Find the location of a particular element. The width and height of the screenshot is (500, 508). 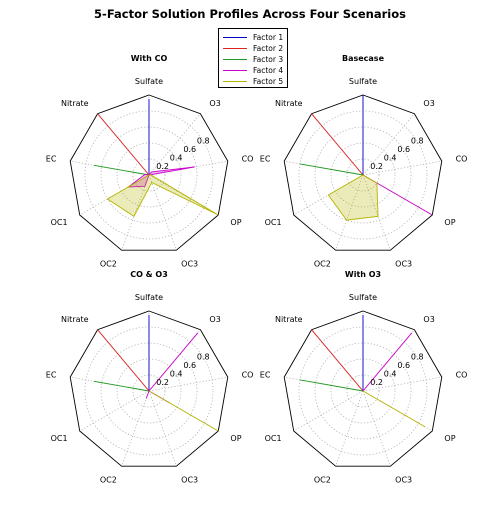

subplot-title: With O3 is located at coordinates (363, 274).